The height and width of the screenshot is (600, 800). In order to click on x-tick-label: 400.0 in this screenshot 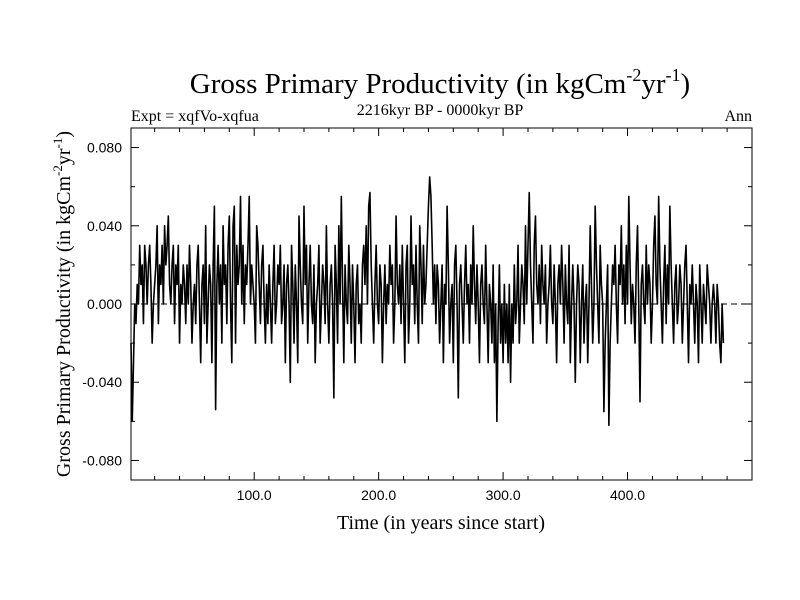, I will do `click(627, 495)`.